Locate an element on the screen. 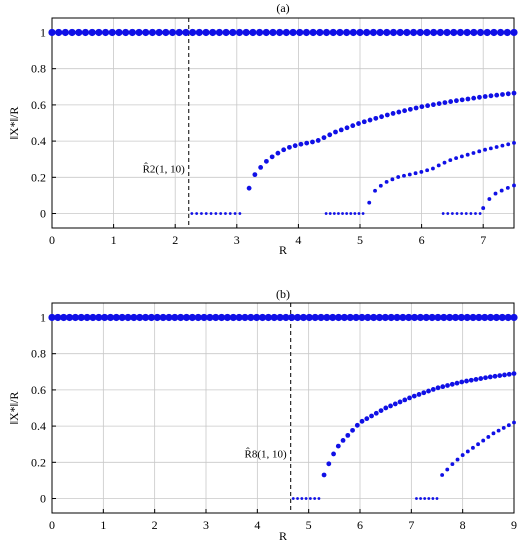 Image resolution: width=523 pixels, height=550 pixels. y-tick-label: 0.6 is located at coordinates (38, 390).